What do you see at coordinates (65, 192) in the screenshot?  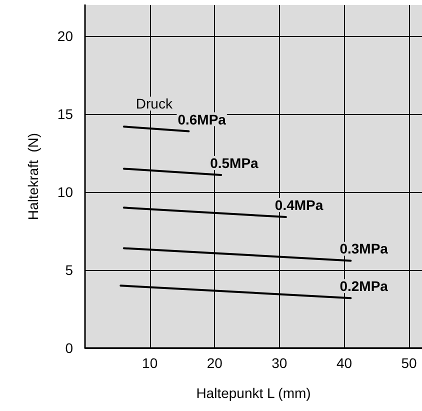 I see `y-tick-label: 10` at bounding box center [65, 192].